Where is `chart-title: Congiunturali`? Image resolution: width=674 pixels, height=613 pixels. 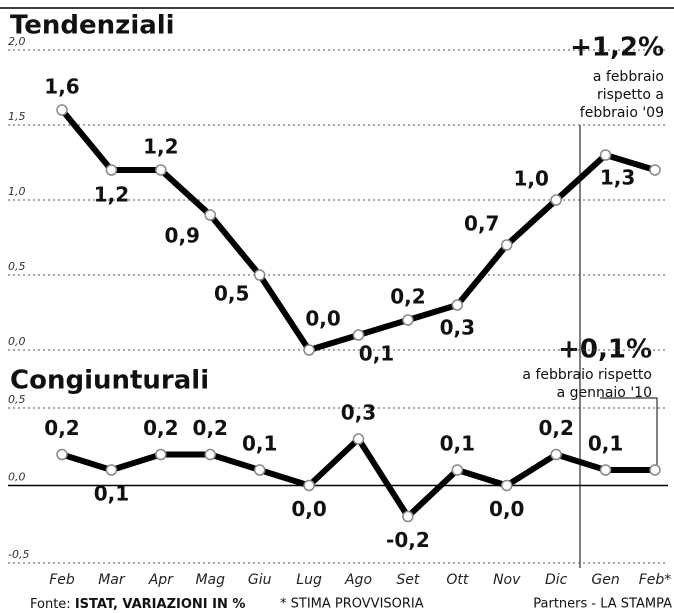 chart-title: Congiunturali is located at coordinates (109, 381).